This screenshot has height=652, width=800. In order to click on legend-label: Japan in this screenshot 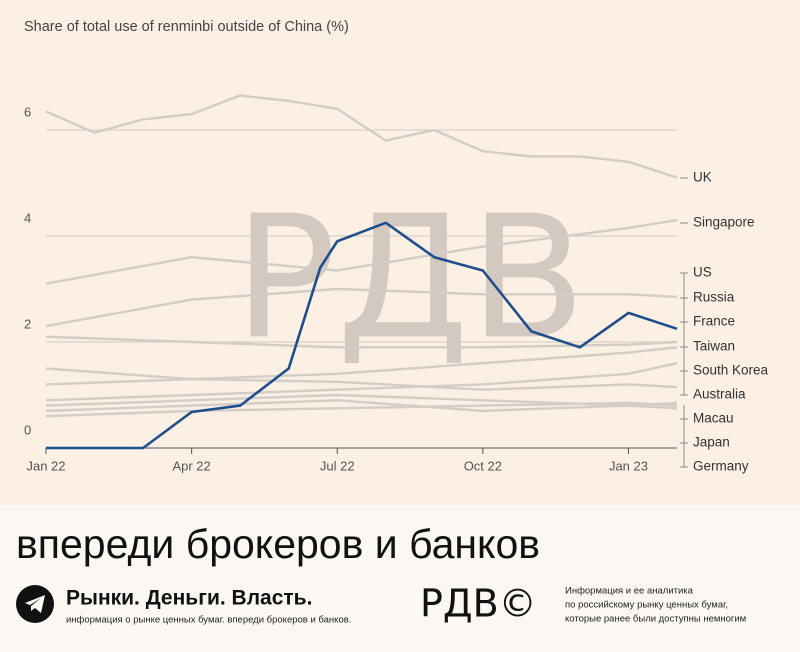, I will do `click(711, 442)`.